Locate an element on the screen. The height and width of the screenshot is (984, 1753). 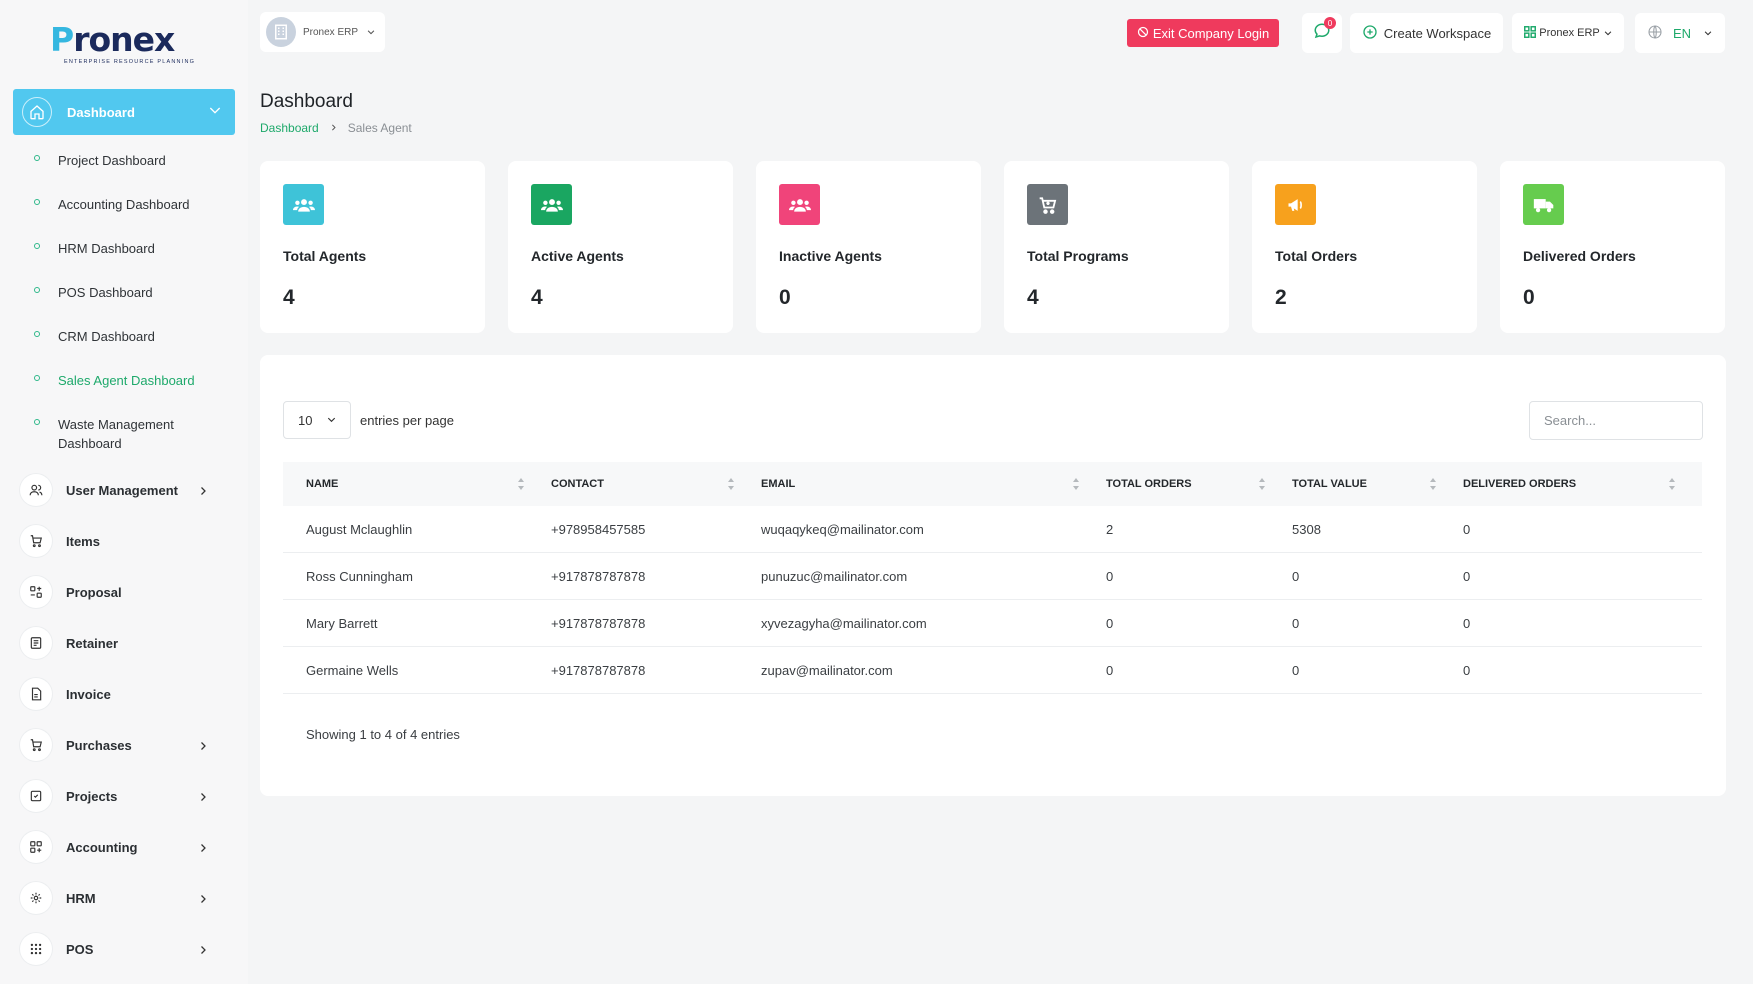
megaphone-icon is located at coordinates (1295, 204).